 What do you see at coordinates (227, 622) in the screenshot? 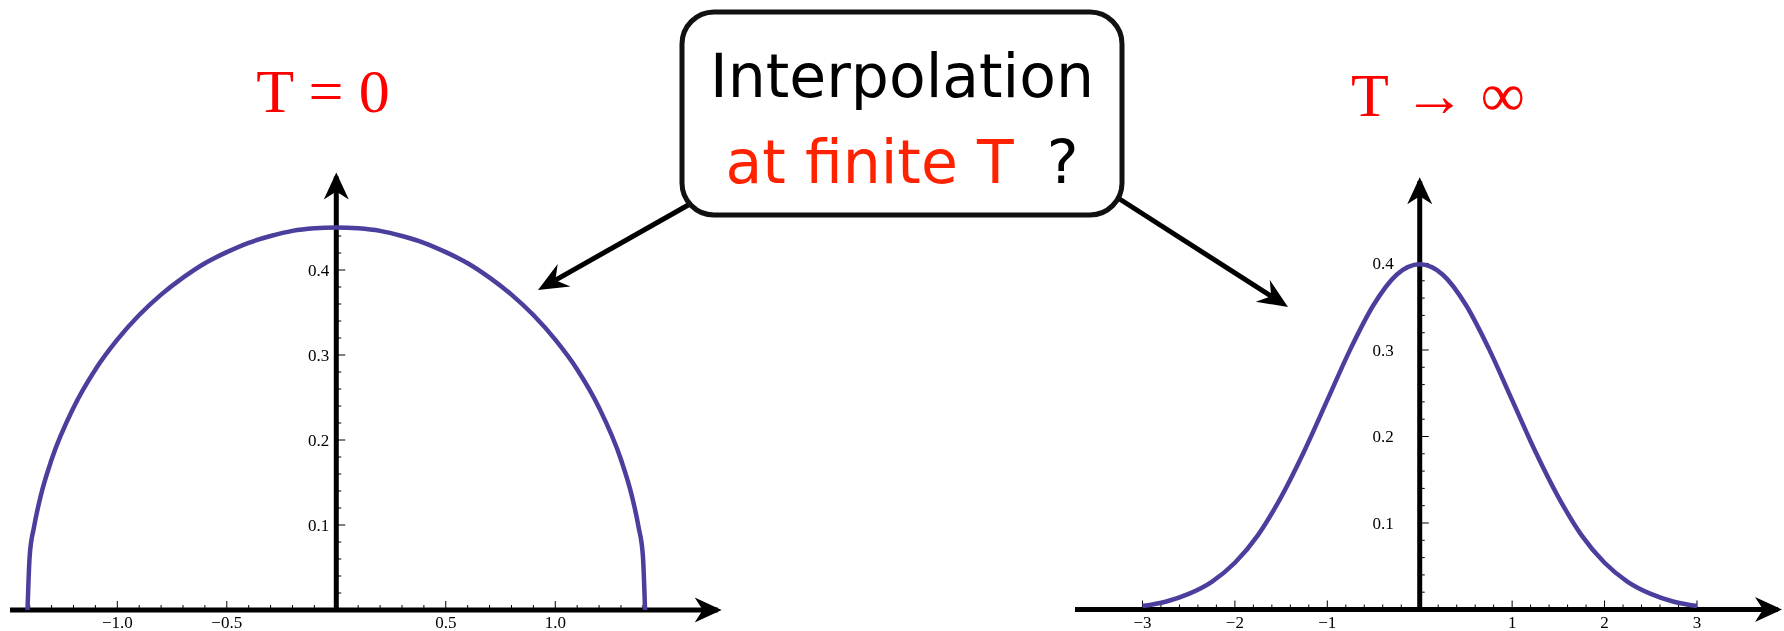
I see `x-tick-label: −0.5` at bounding box center [227, 622].